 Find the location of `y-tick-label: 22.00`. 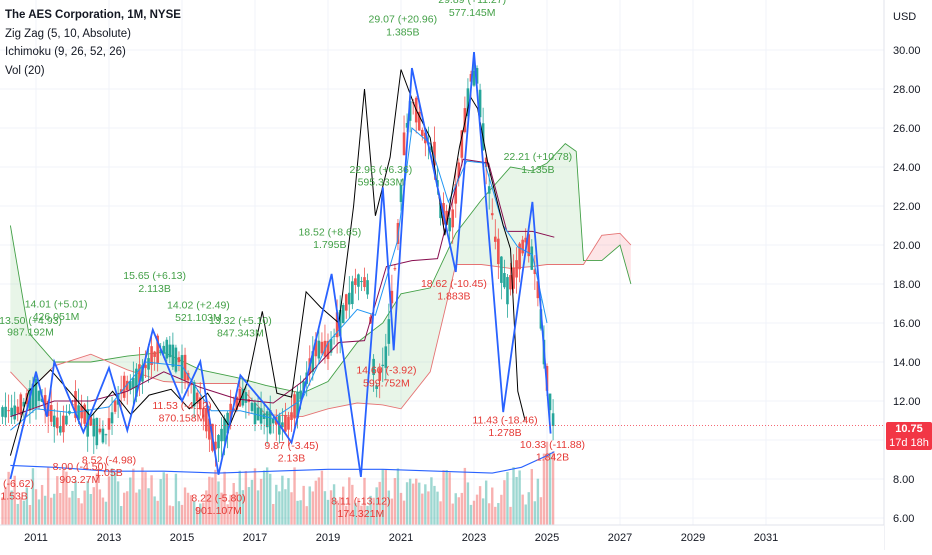

y-tick-label: 22.00 is located at coordinates (907, 207).